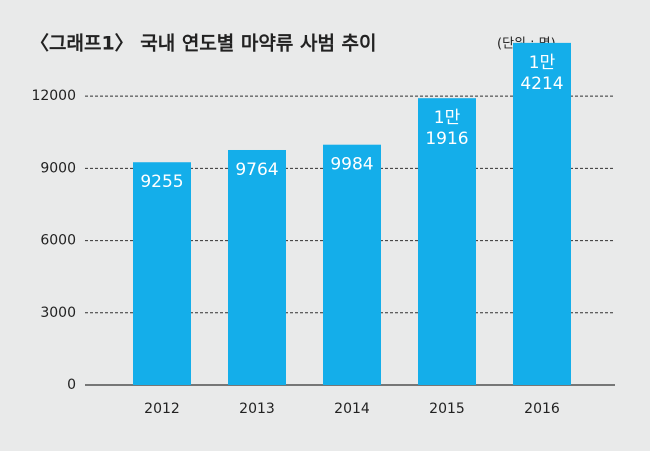 The height and width of the screenshot is (451, 650). Describe the element at coordinates (446, 128) in the screenshot. I see `value-label: 1만 1916` at that location.